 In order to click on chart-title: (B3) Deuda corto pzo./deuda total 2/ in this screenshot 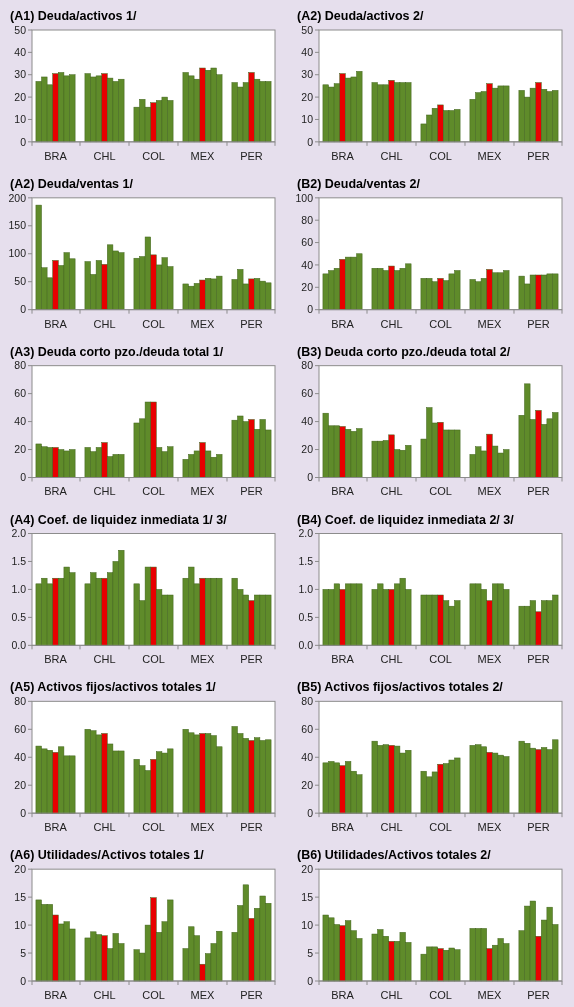, I will do `click(404, 351)`.